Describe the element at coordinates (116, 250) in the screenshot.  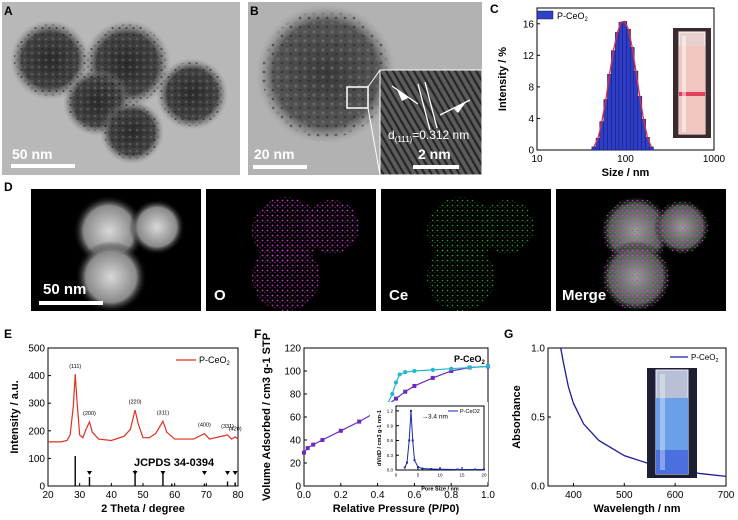
I see `haadf-image: 50 nm` at that location.